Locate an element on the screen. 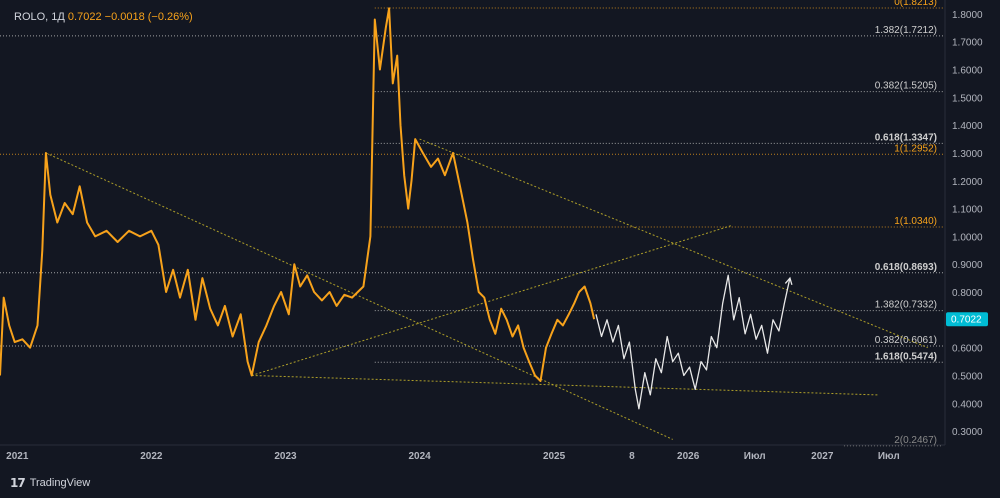  x-tick-label-8: 2027 is located at coordinates (822, 456).